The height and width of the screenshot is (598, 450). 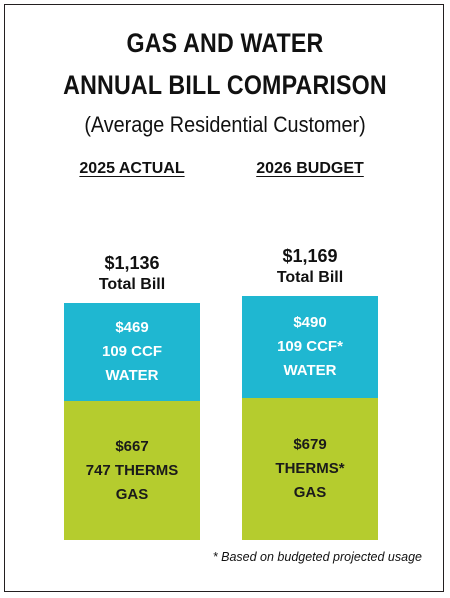 I want to click on bar-segment-water-0: $469 109 CCF WATER, so click(x=132, y=352).